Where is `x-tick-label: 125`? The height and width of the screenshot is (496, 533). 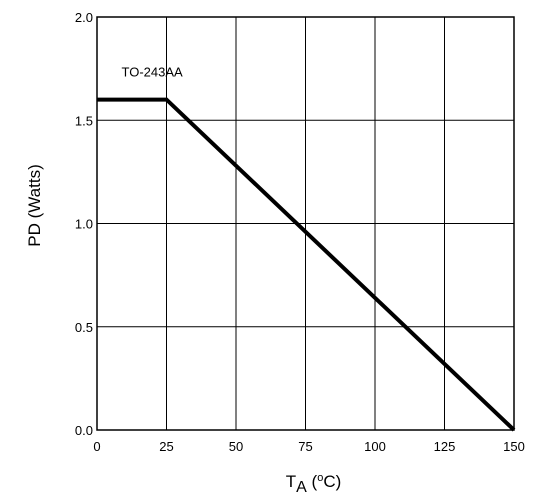 x-tick-label: 125 is located at coordinates (445, 446).